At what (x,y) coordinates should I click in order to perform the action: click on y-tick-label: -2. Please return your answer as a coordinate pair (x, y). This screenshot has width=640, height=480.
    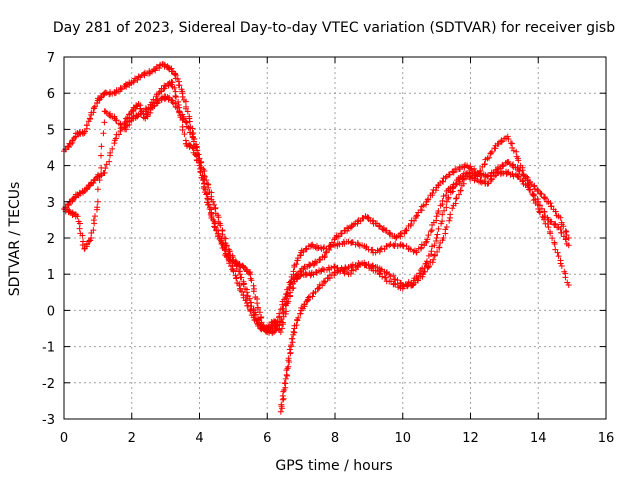
    Looking at the image, I should click on (48, 384).